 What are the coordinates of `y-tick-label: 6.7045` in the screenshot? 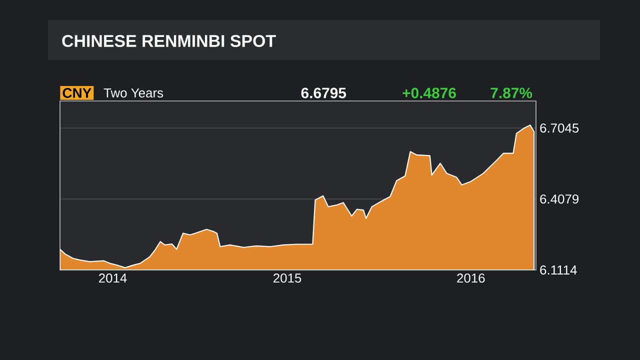 It's located at (559, 128).